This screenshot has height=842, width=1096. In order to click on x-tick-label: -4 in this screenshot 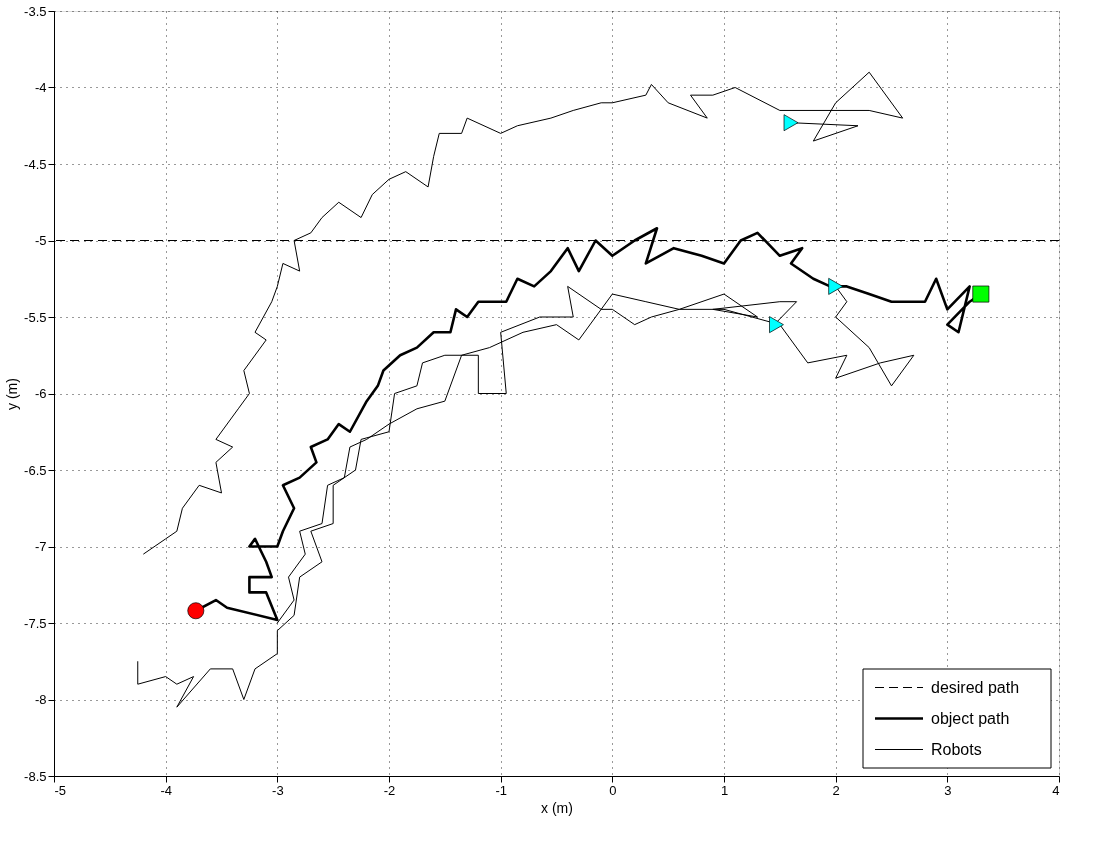, I will do `click(166, 790)`.